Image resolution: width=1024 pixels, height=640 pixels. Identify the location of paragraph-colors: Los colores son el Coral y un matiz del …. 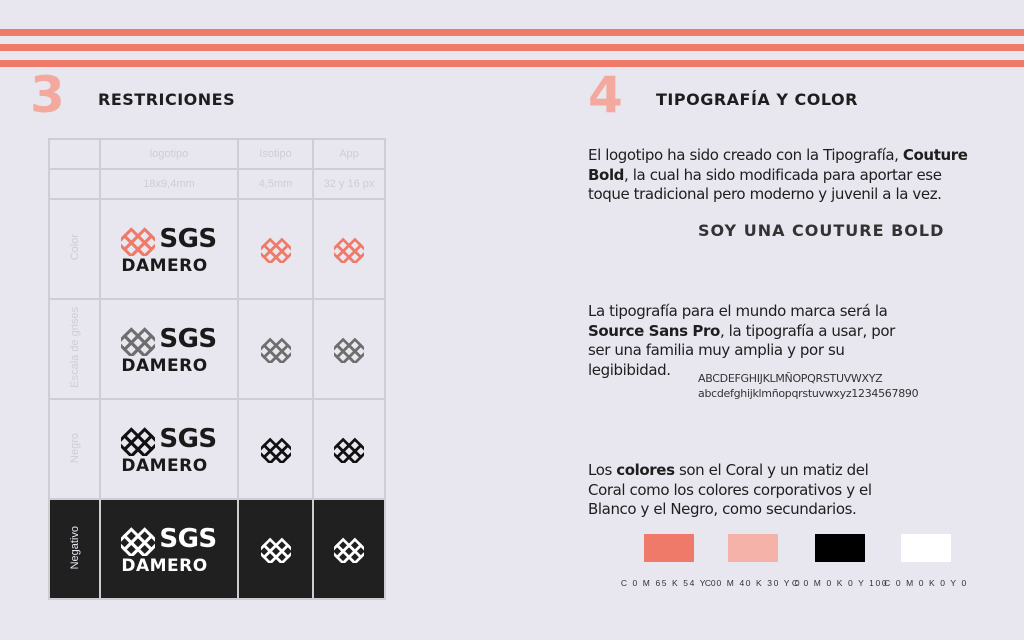
(730, 489).